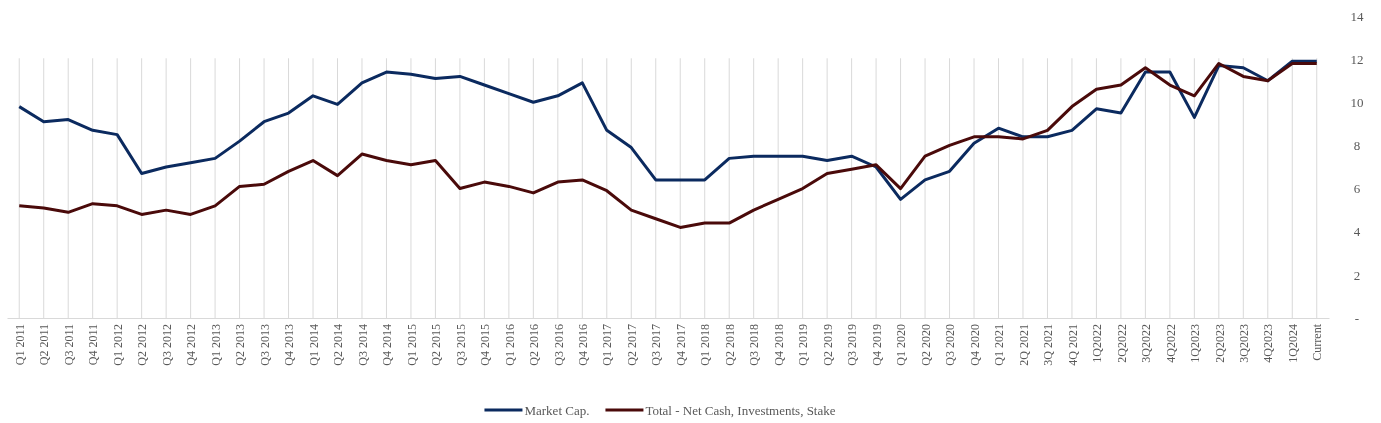  What do you see at coordinates (827, 345) in the screenshot?
I see `x-tick-label: Q2 2019` at bounding box center [827, 345].